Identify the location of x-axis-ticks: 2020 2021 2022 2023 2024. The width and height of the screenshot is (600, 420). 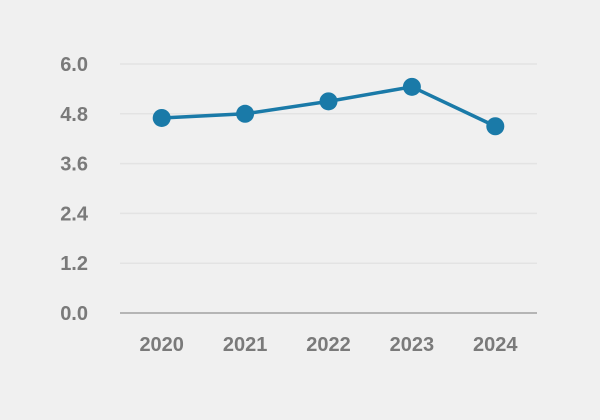
(328, 345).